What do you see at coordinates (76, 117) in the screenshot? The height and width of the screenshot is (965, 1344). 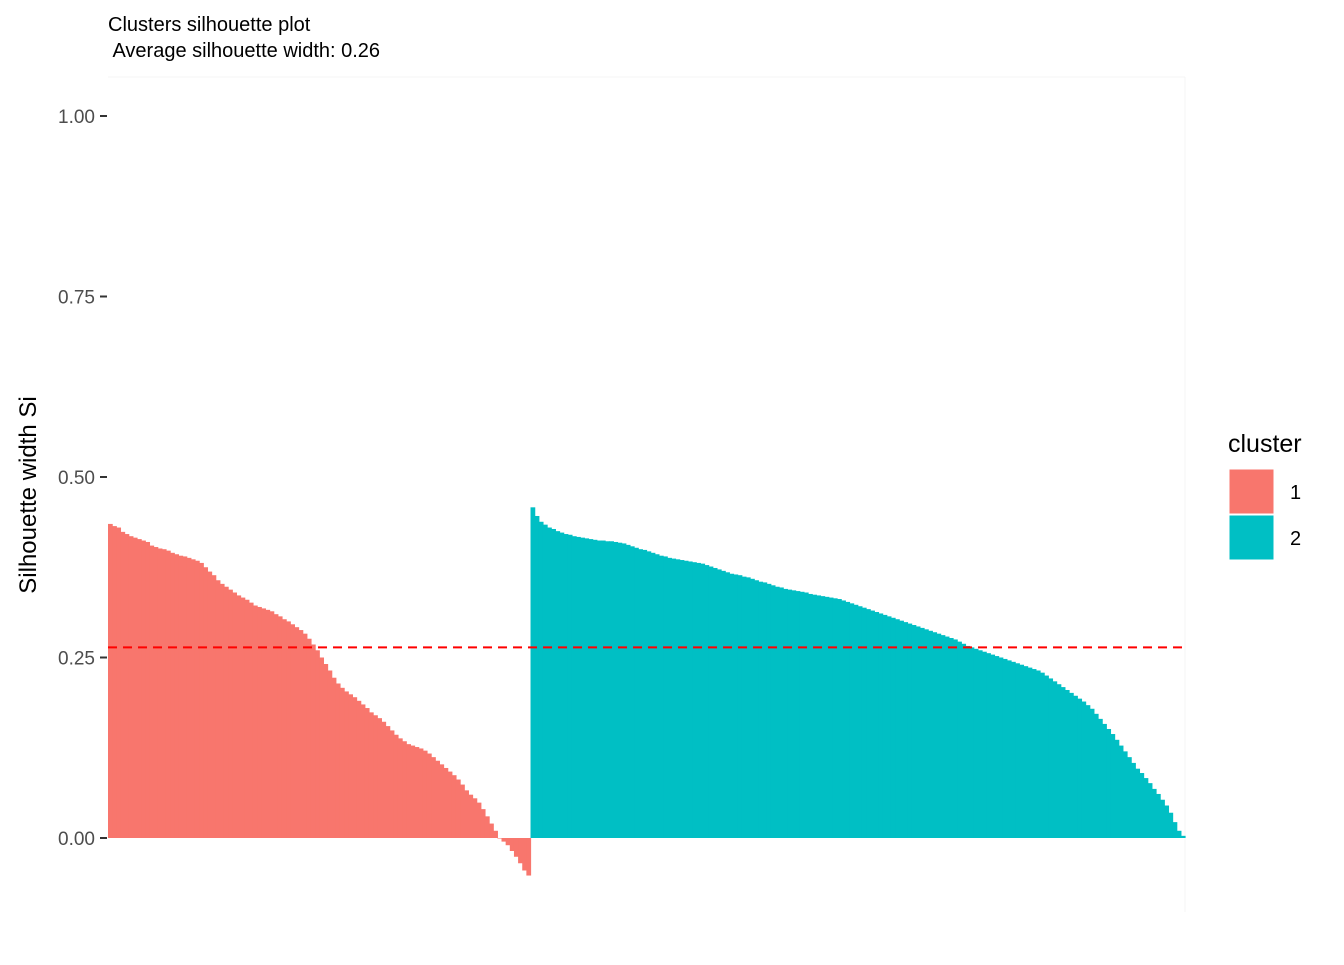 I see `y-tick-label: 1.00` at bounding box center [76, 117].